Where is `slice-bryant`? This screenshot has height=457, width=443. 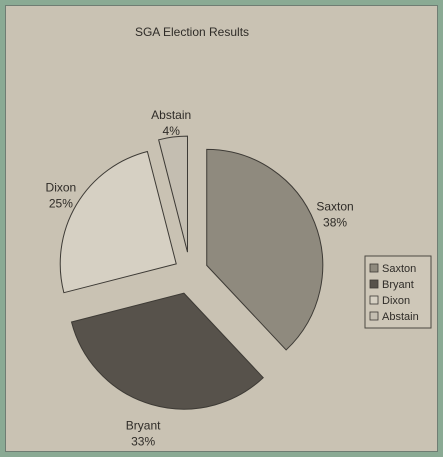
slice-bryant is located at coordinates (167, 351).